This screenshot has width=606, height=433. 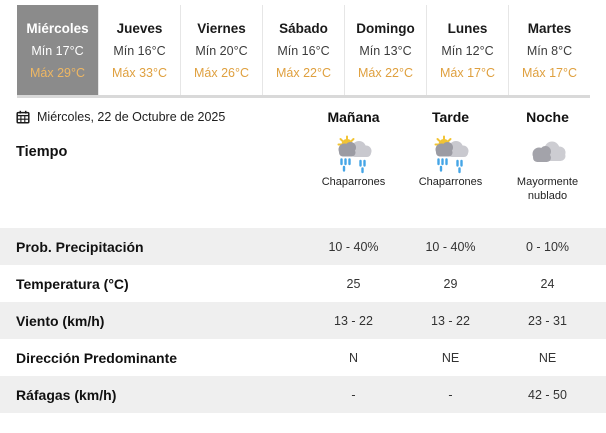 I want to click on cell-value: N, so click(x=353, y=357).